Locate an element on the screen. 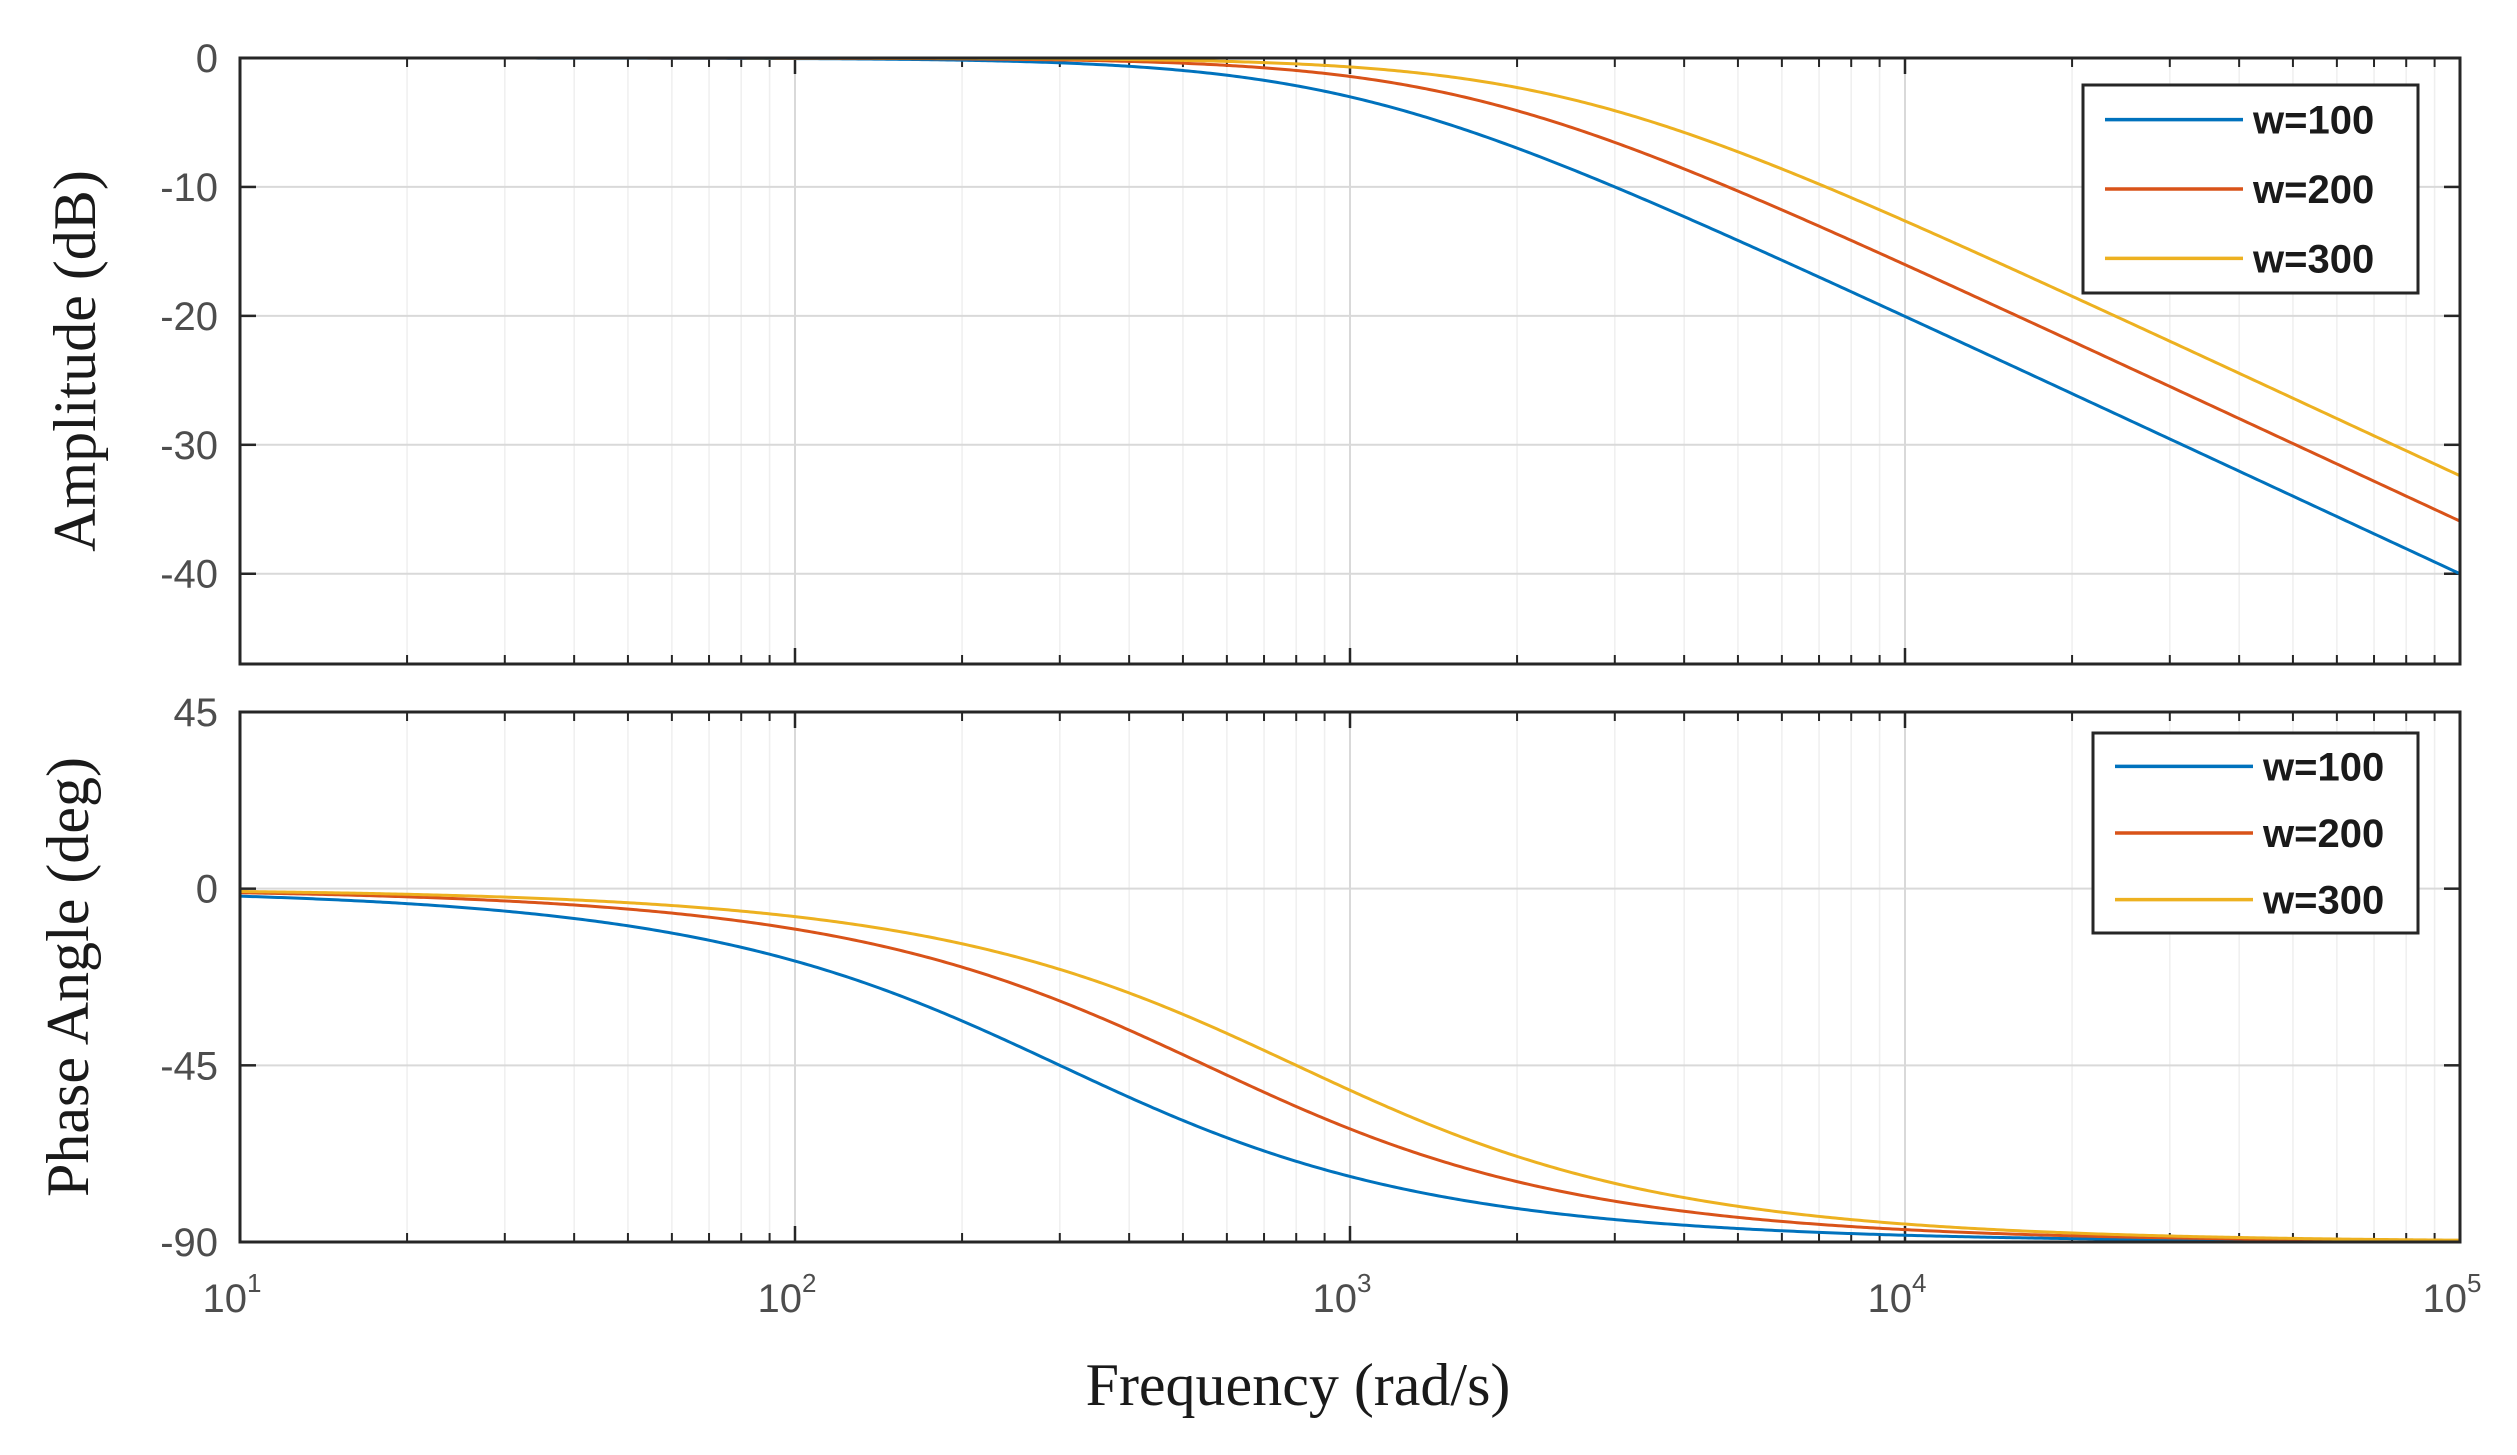  x-axis-label: Frequency (rad/s) is located at coordinates (1298, 1385).